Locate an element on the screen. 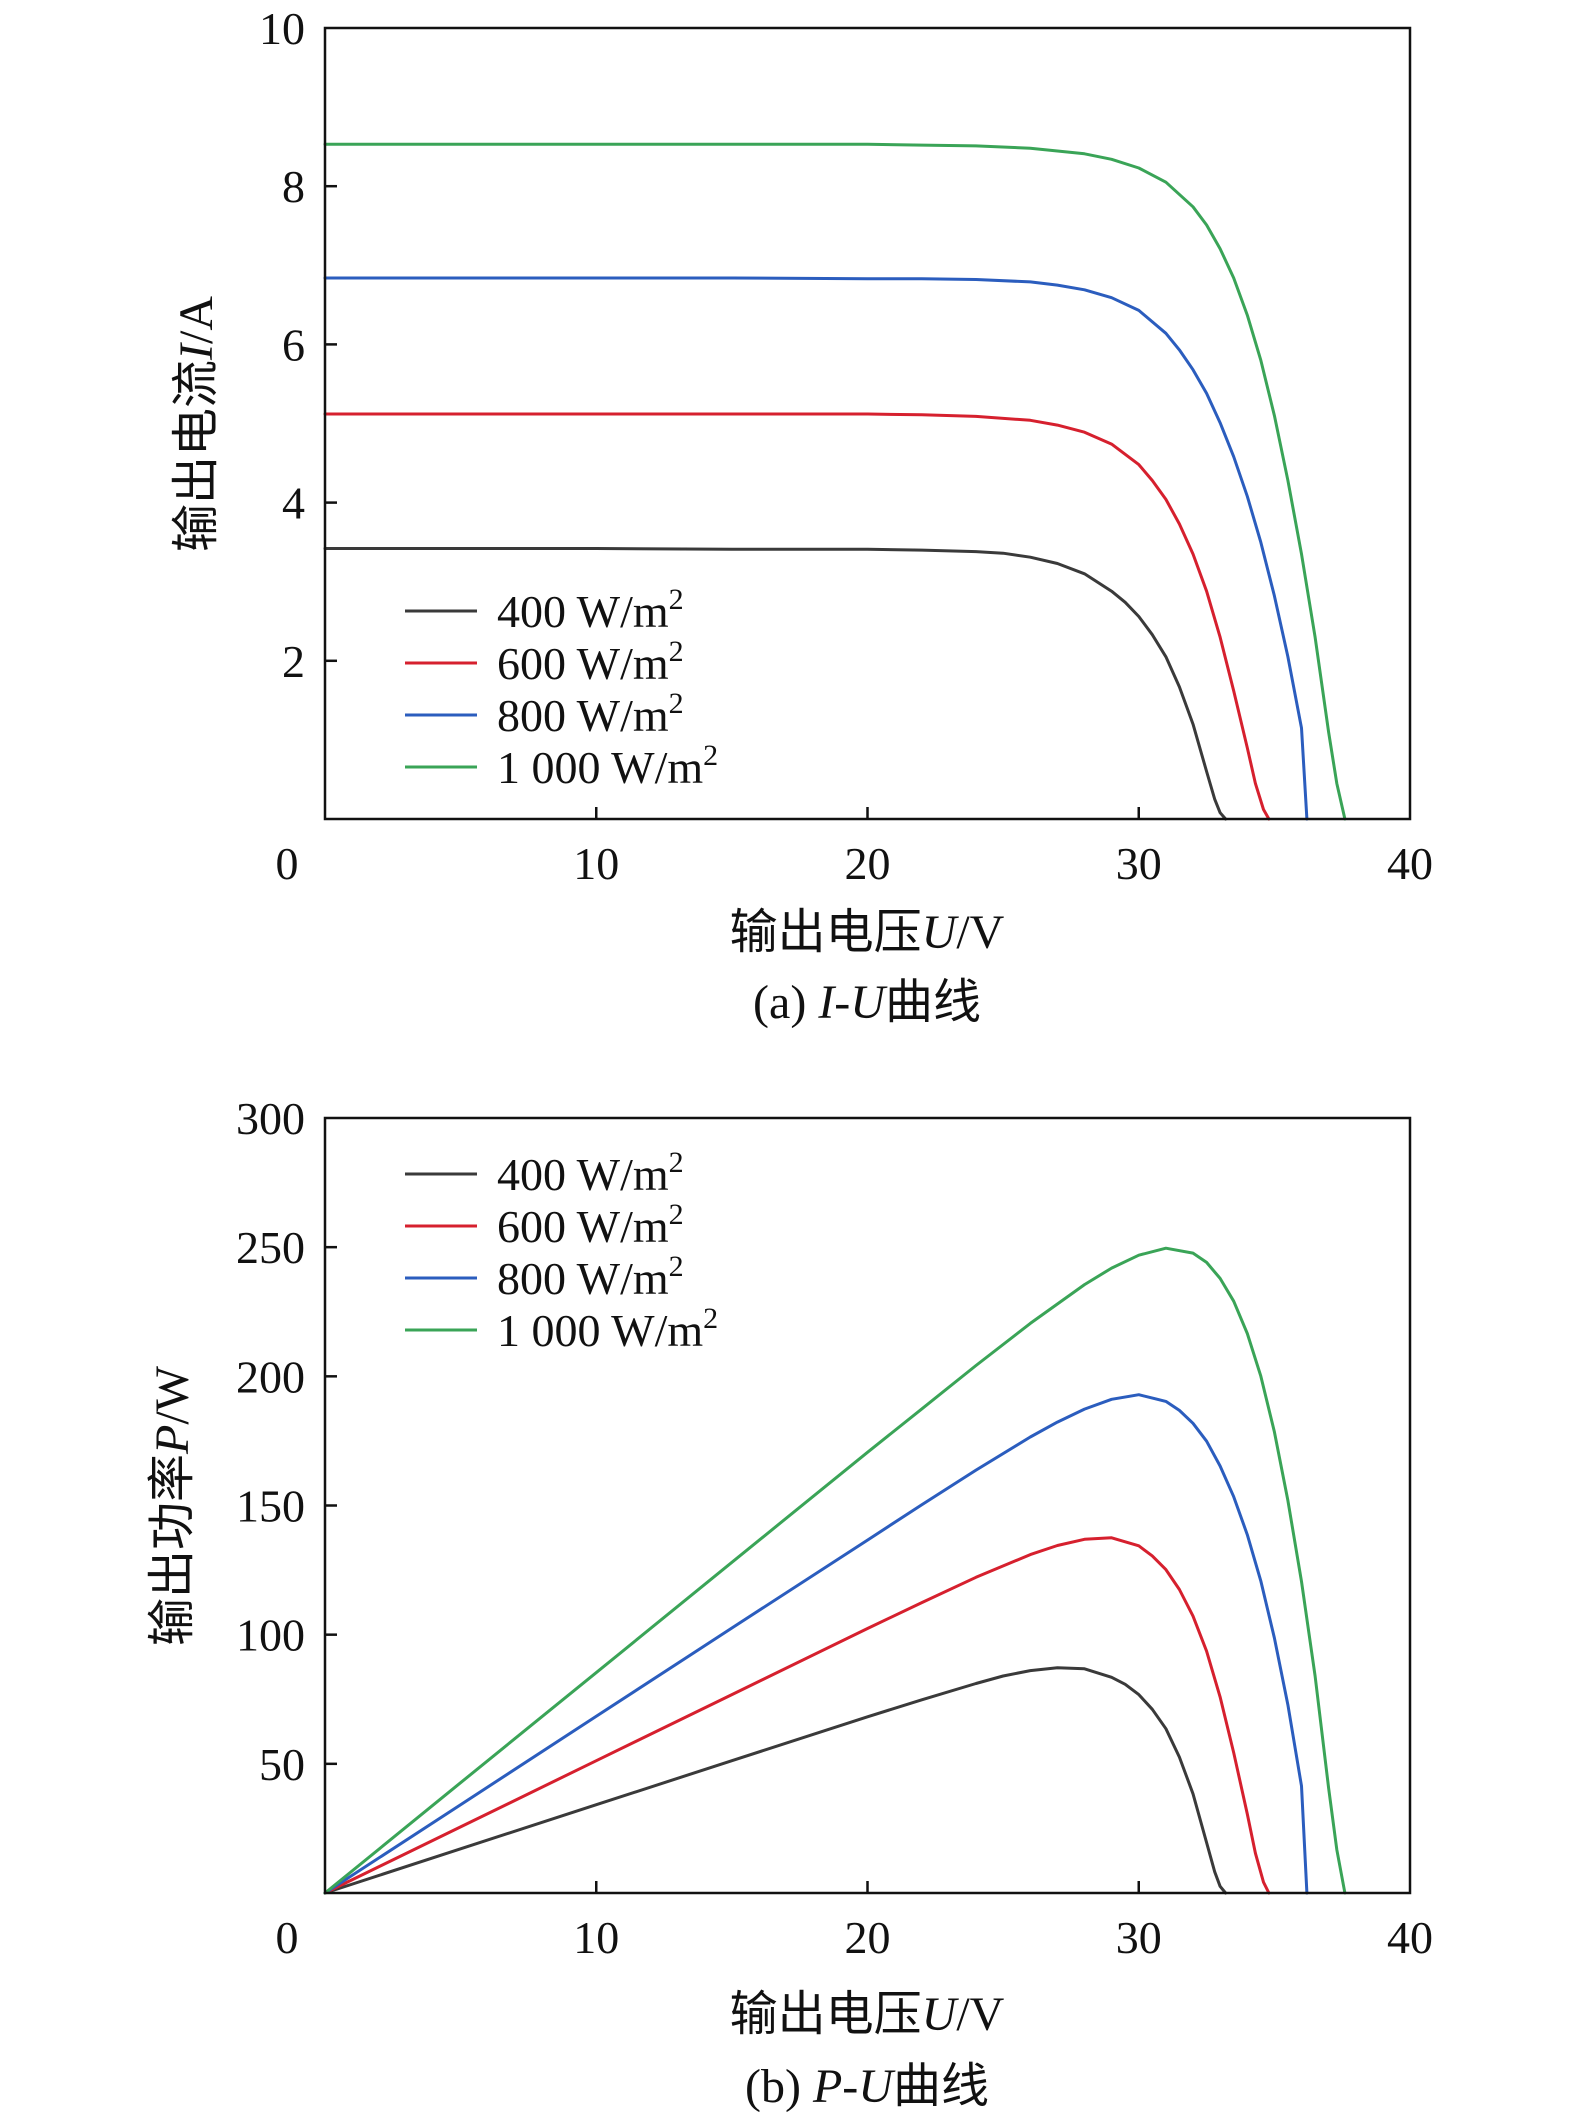 The width and height of the screenshot is (1575, 2120). iu-x-tick-label: 20 is located at coordinates (868, 863).